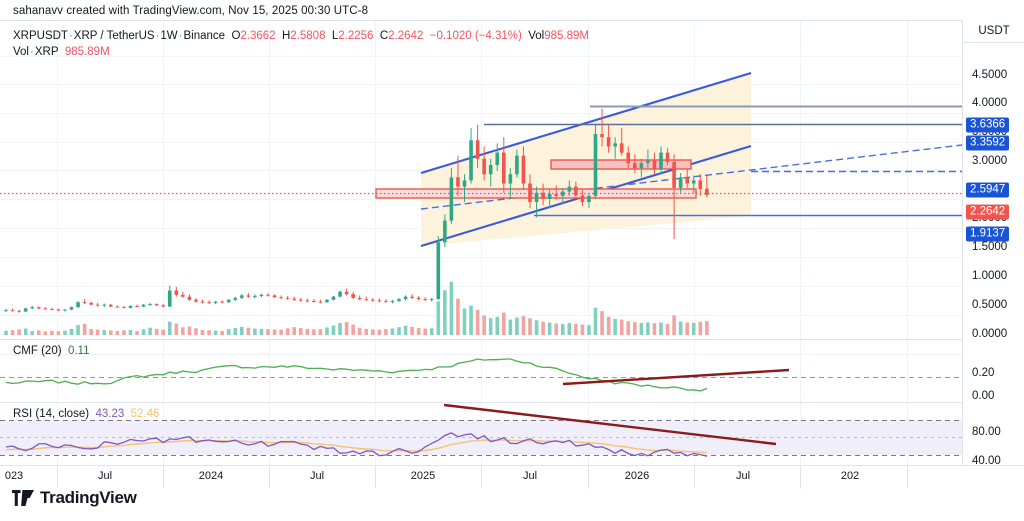 The height and width of the screenshot is (521, 1024). Describe the element at coordinates (988, 125) in the screenshot. I see `price-marker-blue: 3.6366` at that location.